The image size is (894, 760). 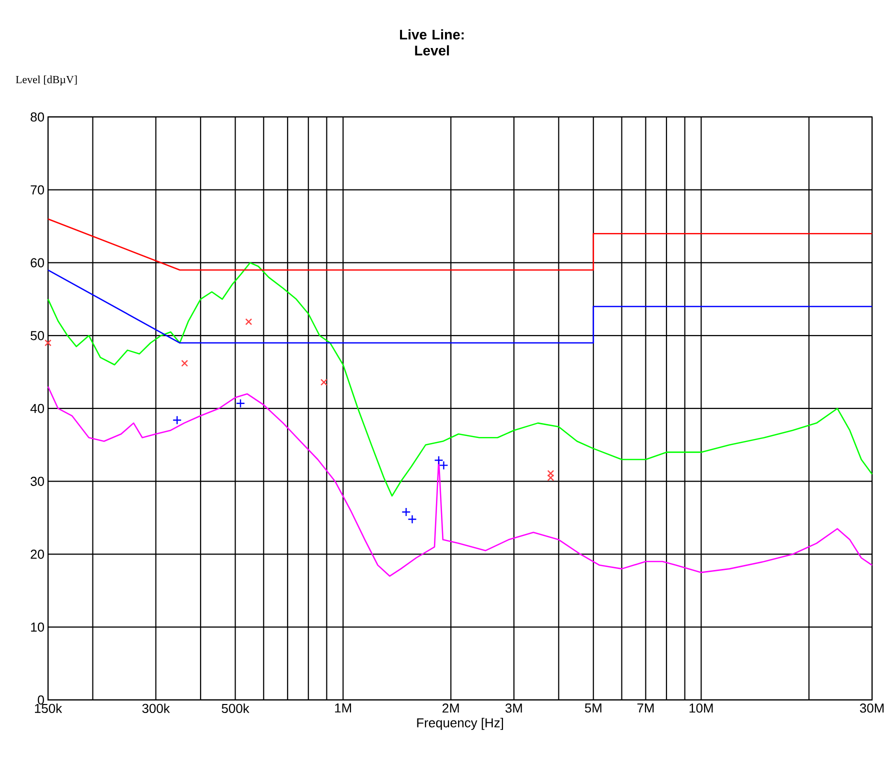 What do you see at coordinates (37, 409) in the screenshot?
I see `y-tick-label: 40` at bounding box center [37, 409].